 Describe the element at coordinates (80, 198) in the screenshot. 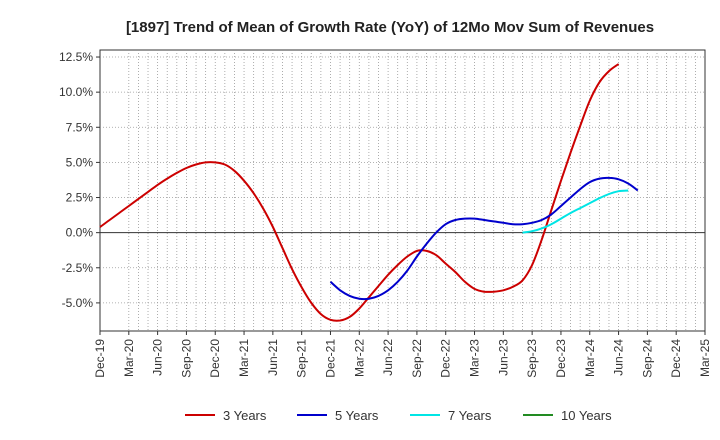

I see `y-tick-label: 2.5%` at that location.